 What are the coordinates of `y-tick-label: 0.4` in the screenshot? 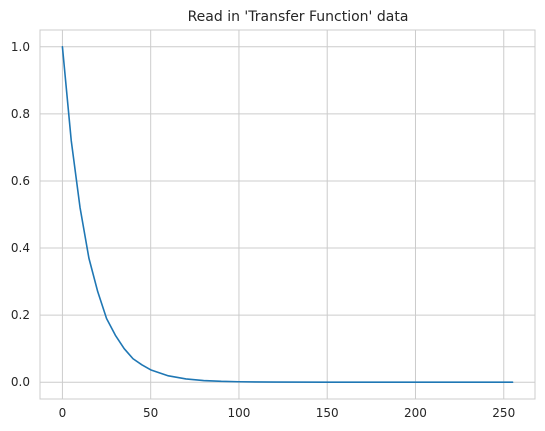 It's located at (20, 248).